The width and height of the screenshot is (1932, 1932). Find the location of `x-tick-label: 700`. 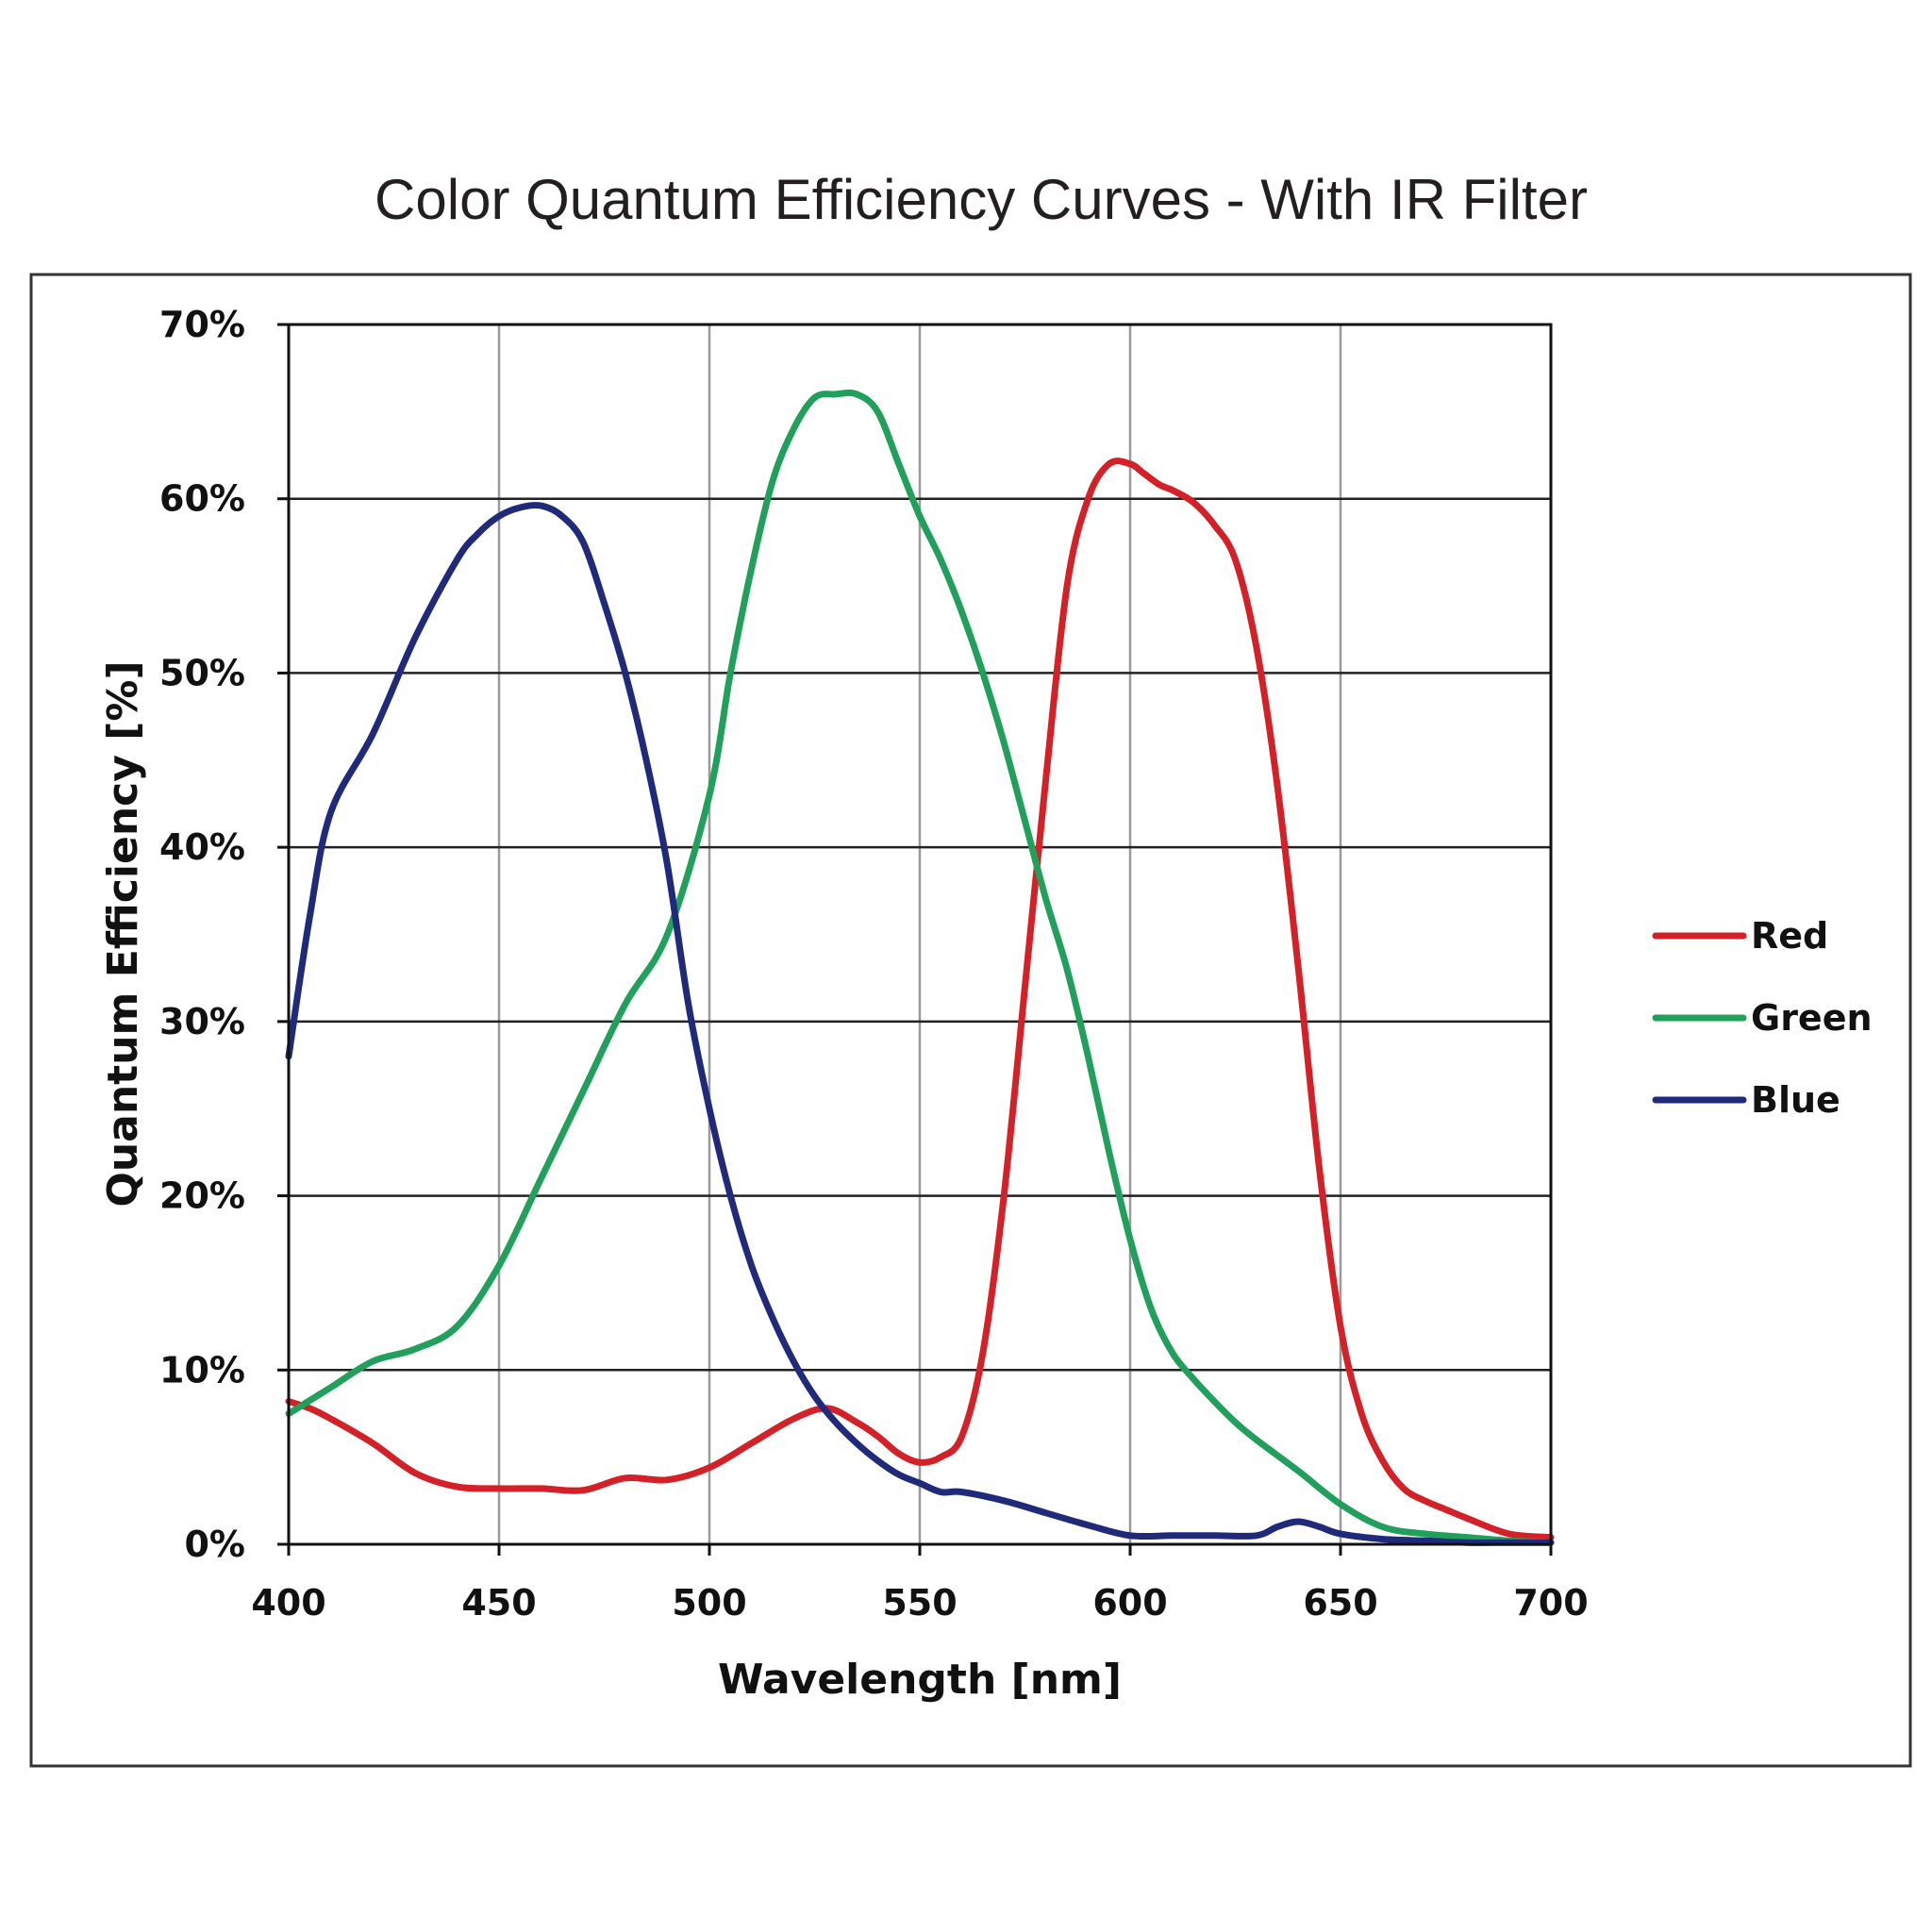

x-tick-label: 700 is located at coordinates (1550, 1603).